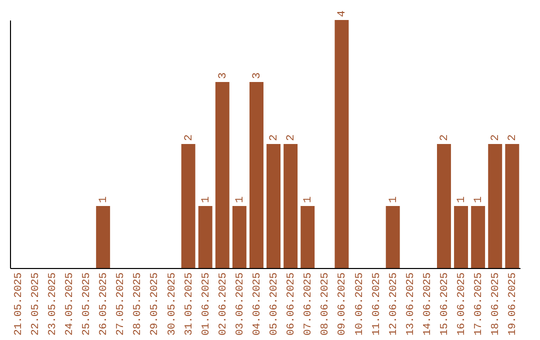 The height and width of the screenshot is (340, 540). I want to click on x-tick-label: 07.06.2025, so click(308, 304).